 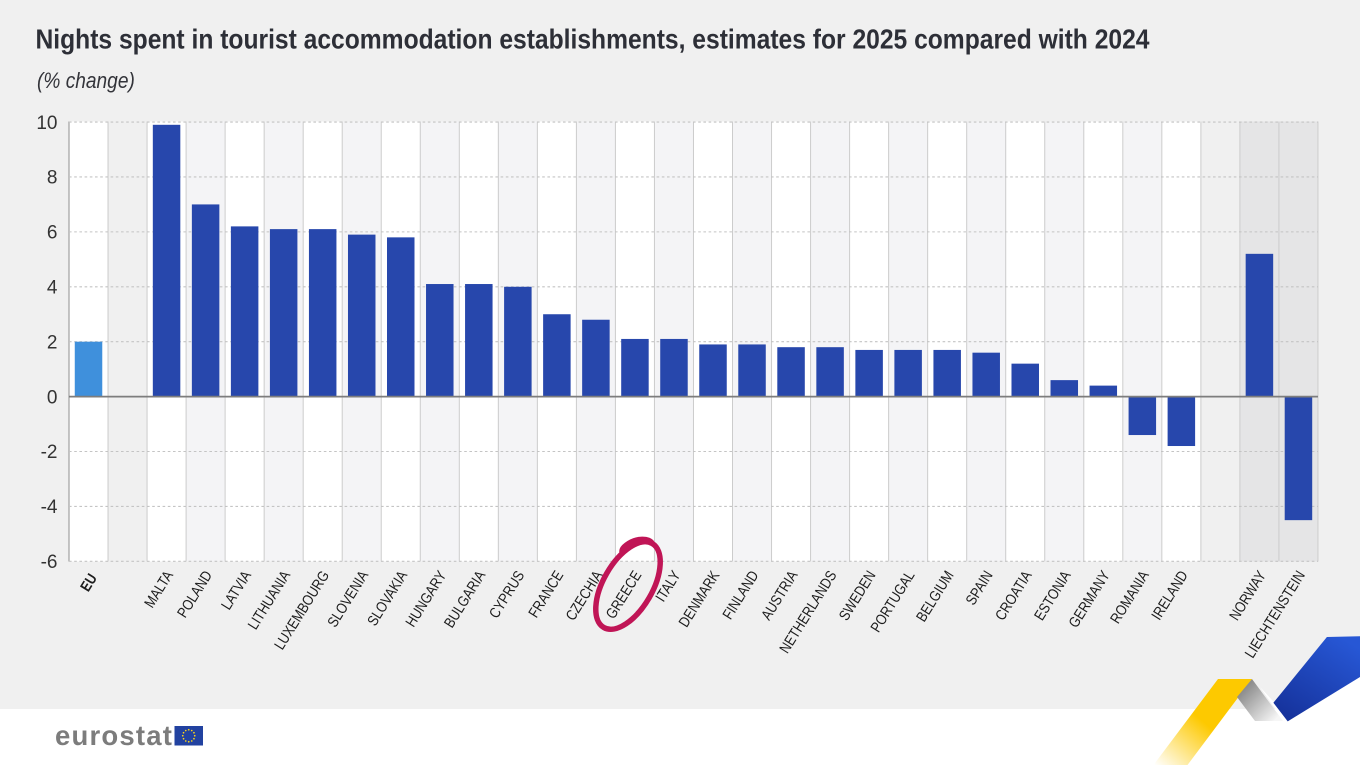 What do you see at coordinates (49, 452) in the screenshot?
I see `svg-text: -2` at bounding box center [49, 452].